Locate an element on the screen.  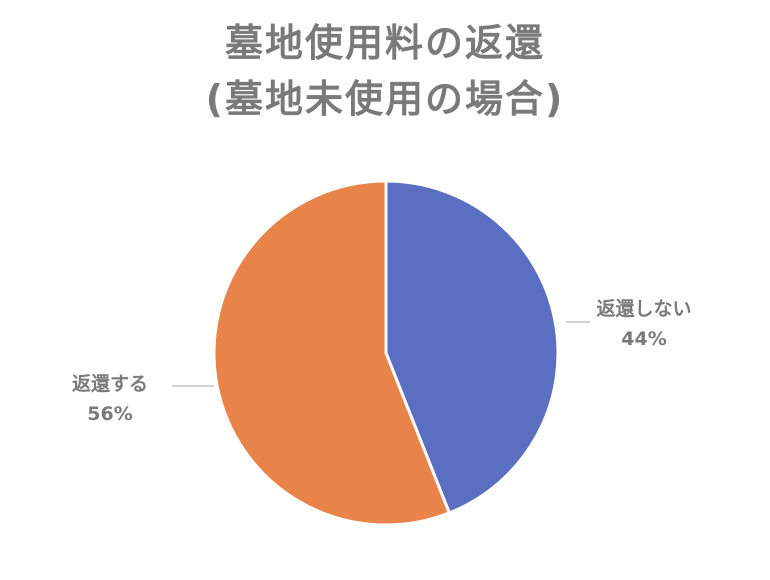
chart-title-line-2: (墓地未使用の場合) is located at coordinates (385, 99).